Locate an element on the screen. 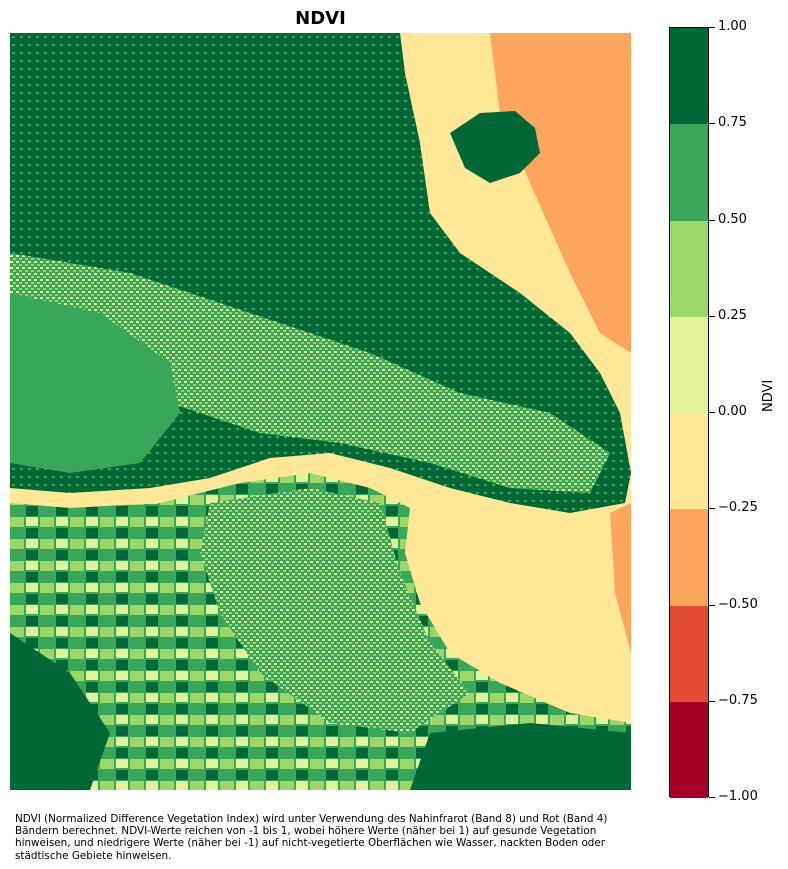  colorbar-tick-label: 0.50 is located at coordinates (732, 219).